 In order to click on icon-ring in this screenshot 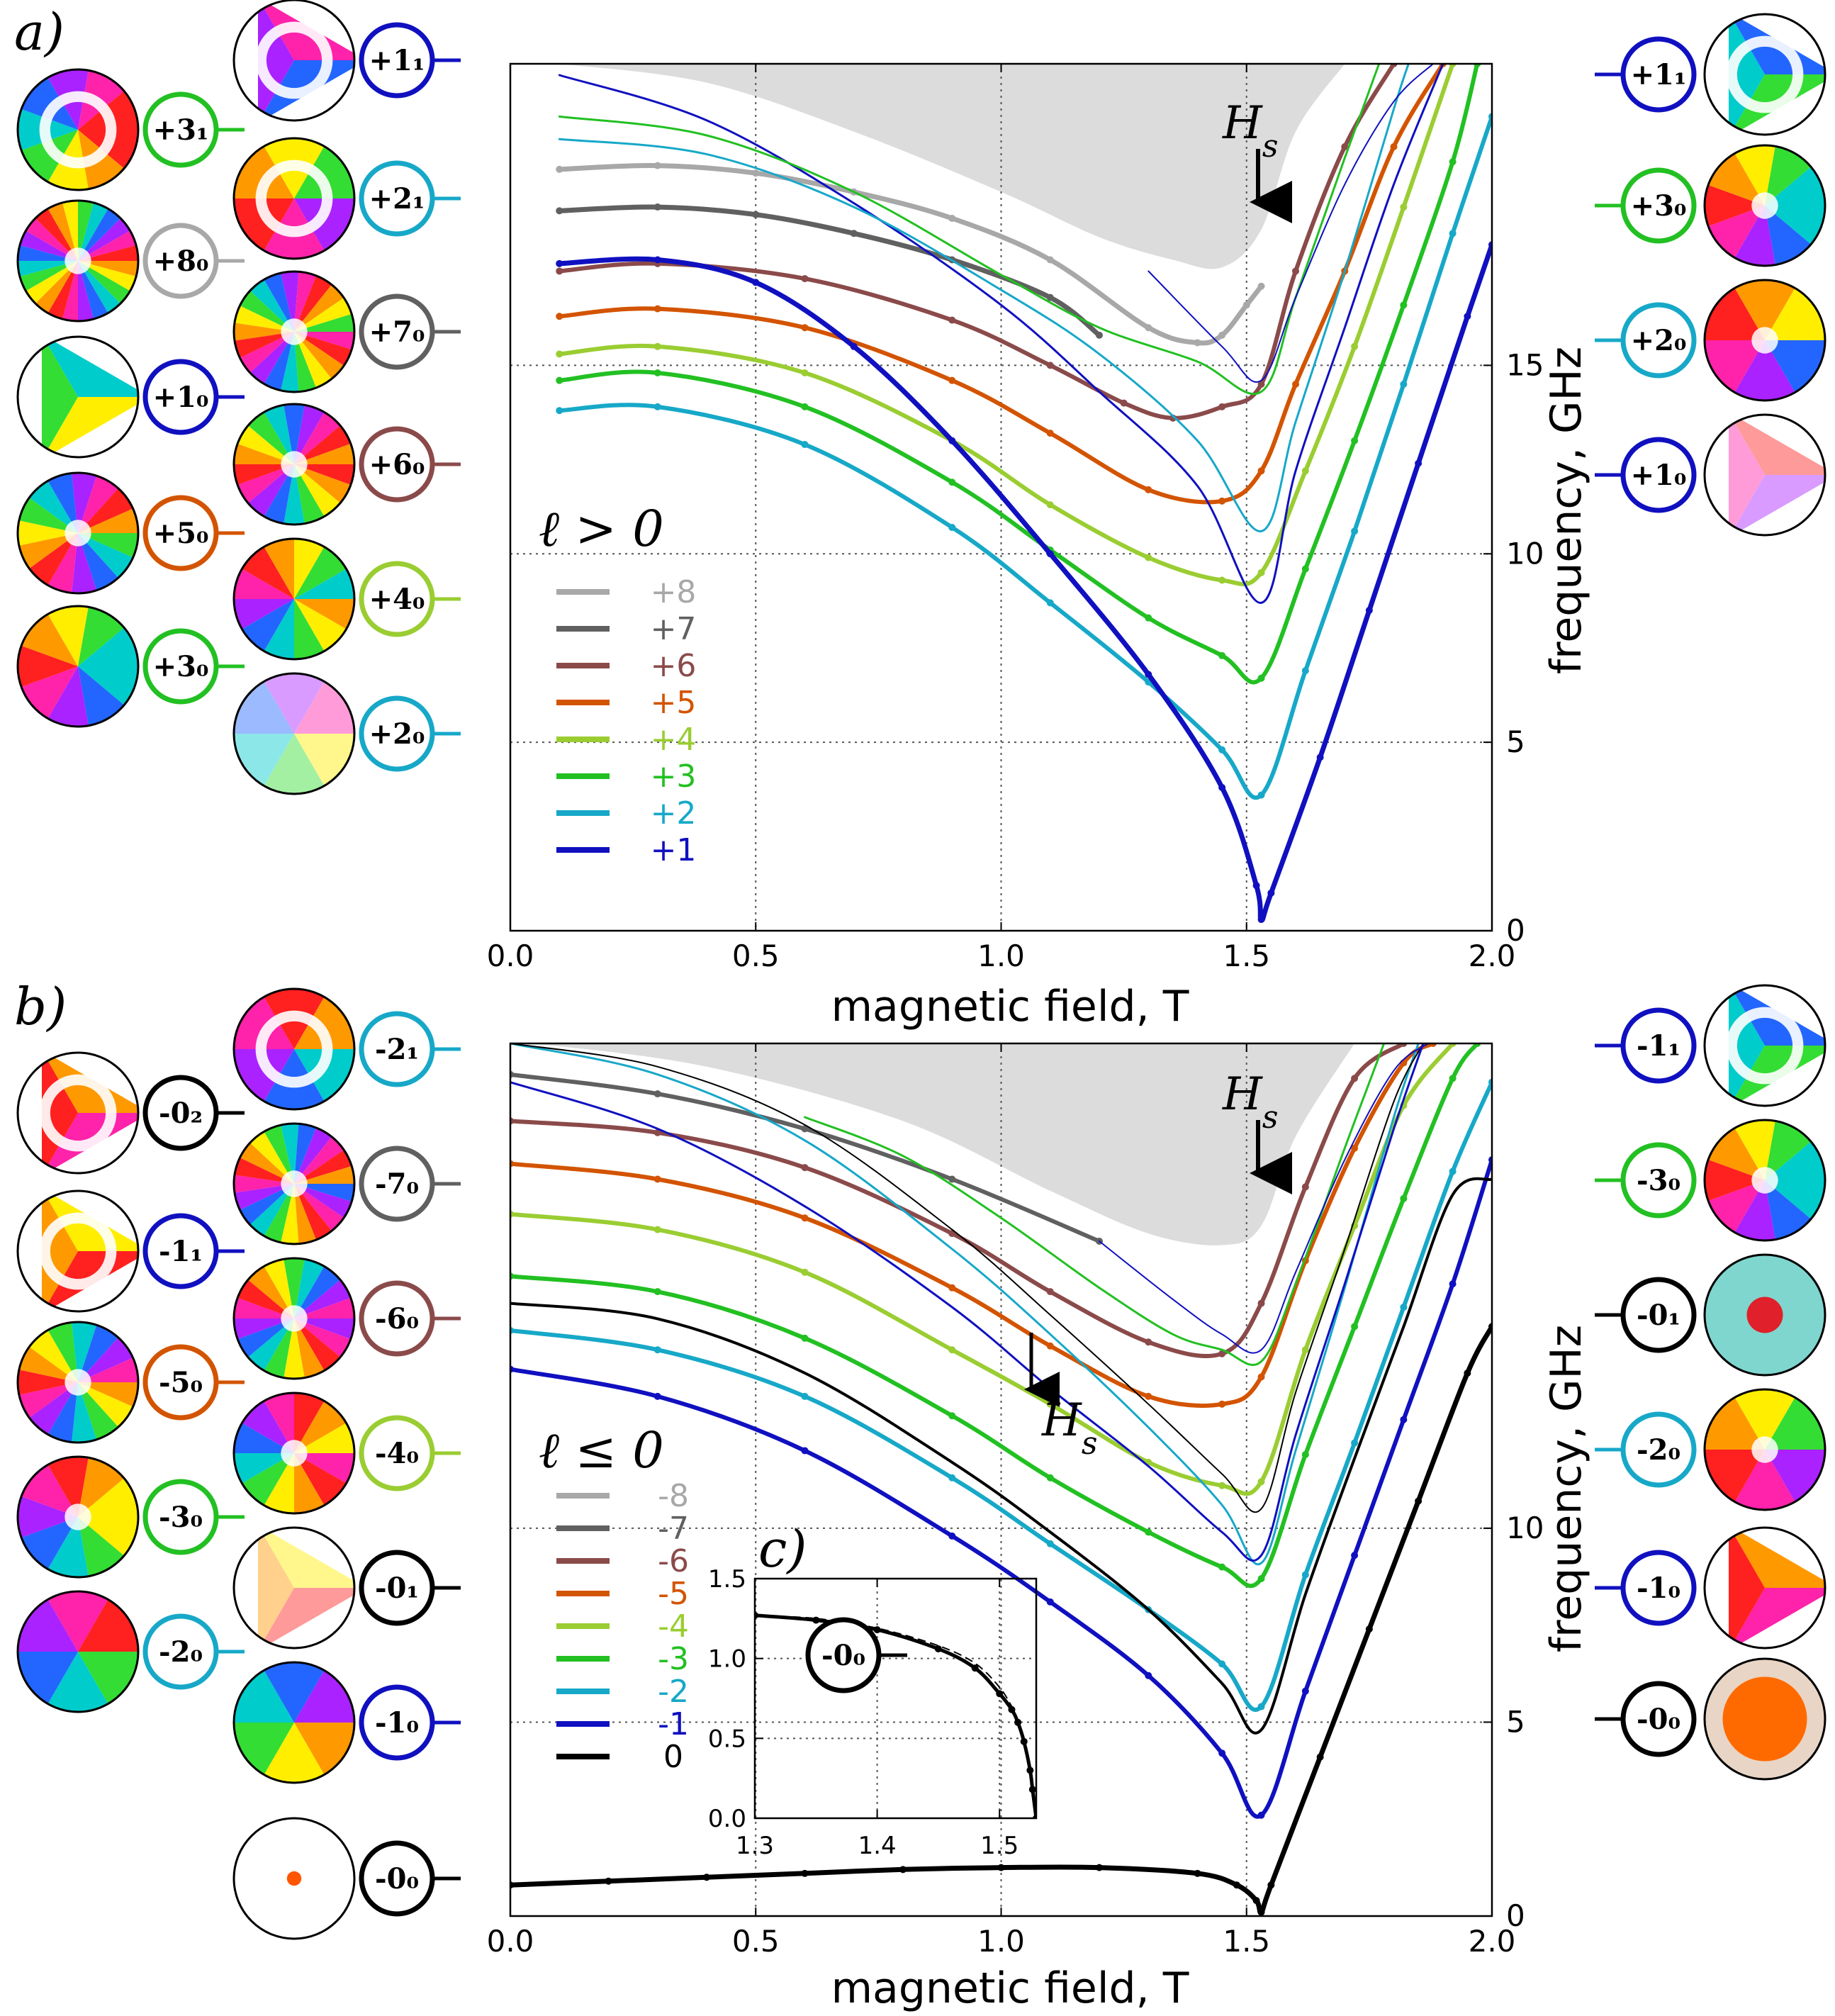, I will do `click(78, 130)`.